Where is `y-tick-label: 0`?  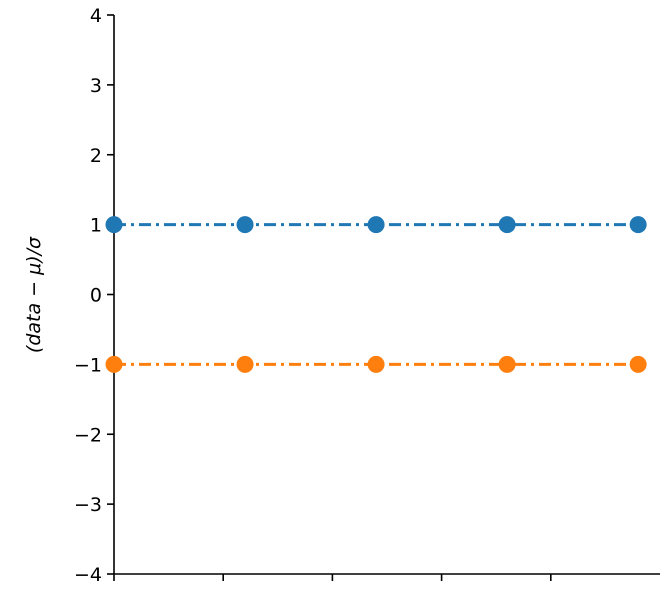
y-tick-label: 0 is located at coordinates (96, 296).